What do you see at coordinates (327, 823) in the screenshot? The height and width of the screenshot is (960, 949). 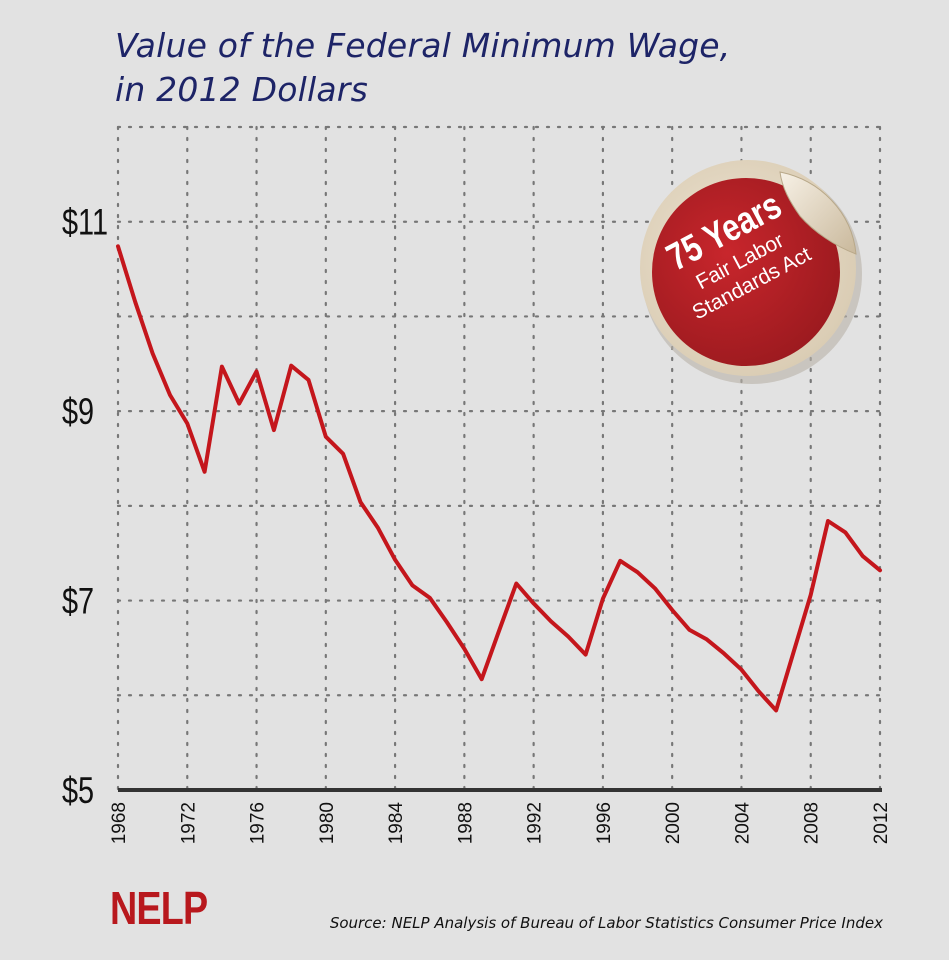 I see `x-tick-label: 1980` at bounding box center [327, 823].